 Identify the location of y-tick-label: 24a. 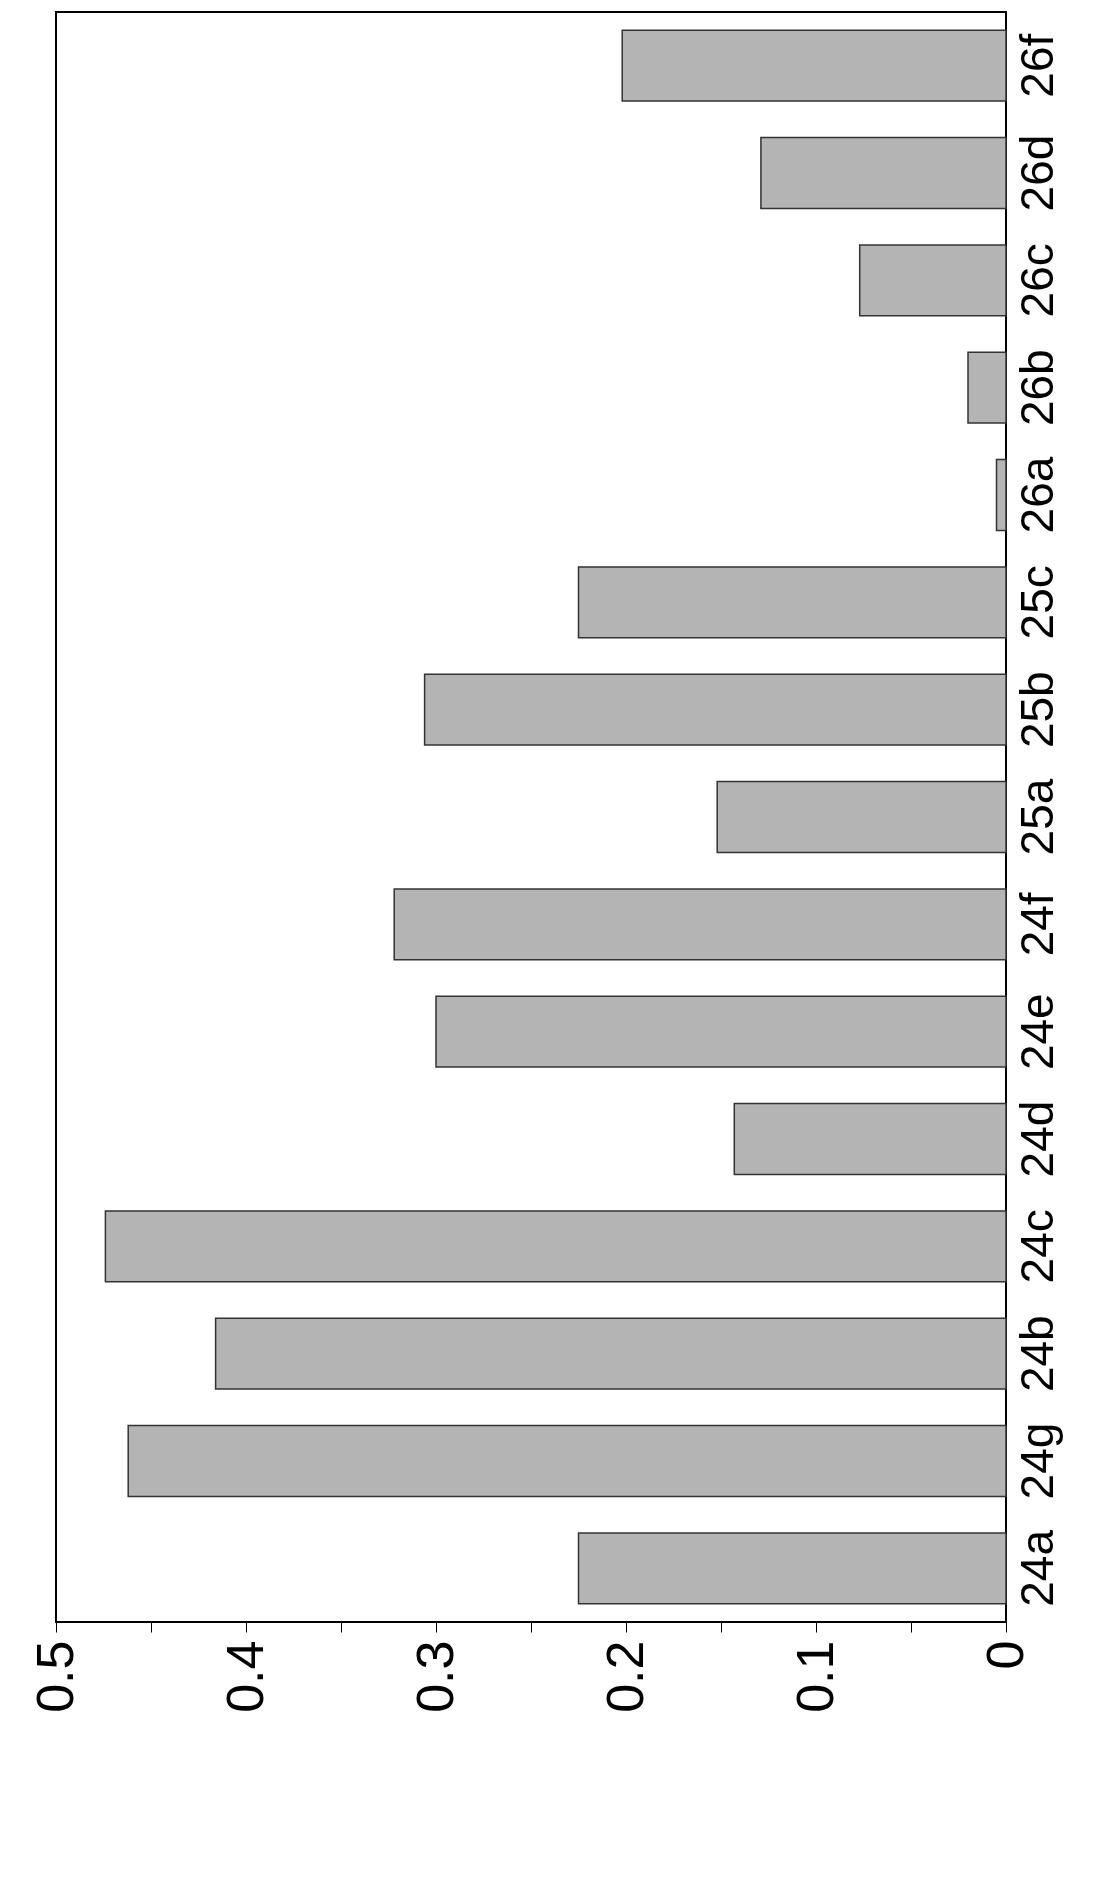
(1036, 1568).